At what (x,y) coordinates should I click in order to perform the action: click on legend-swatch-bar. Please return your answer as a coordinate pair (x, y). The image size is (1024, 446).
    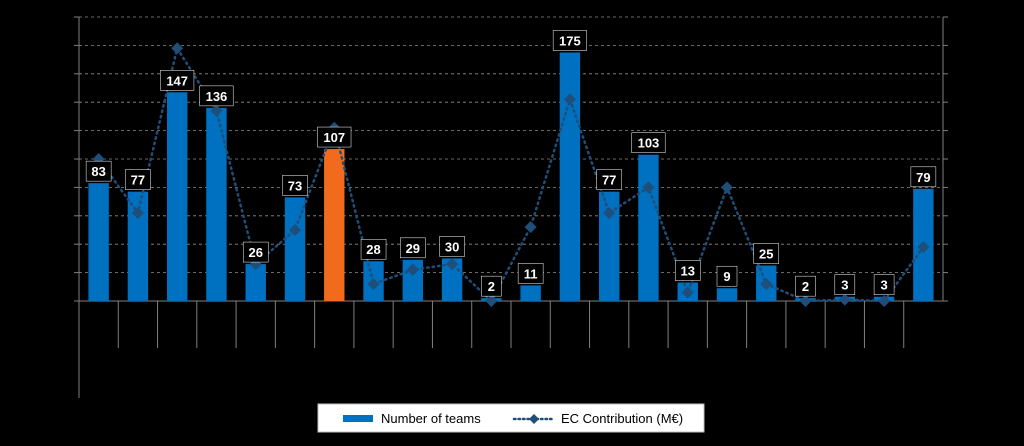
    Looking at the image, I should click on (358, 418).